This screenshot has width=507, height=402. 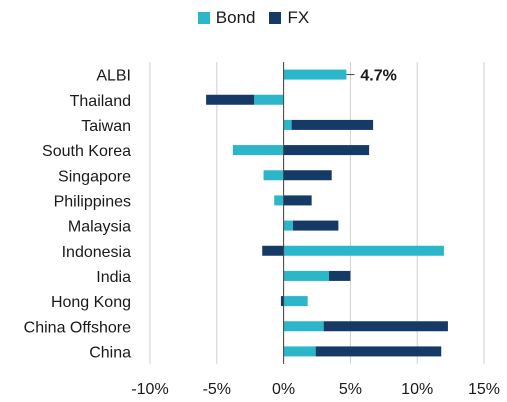 What do you see at coordinates (92, 201) in the screenshot?
I see `category-label-5: Philippines` at bounding box center [92, 201].